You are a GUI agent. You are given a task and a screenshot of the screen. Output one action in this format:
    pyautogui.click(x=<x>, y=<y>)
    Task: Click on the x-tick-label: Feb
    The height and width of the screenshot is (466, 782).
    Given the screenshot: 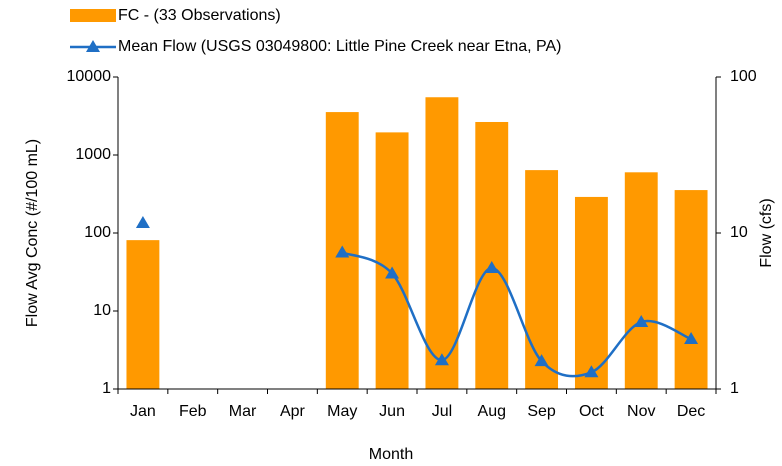 What is the action you would take?
    pyautogui.click(x=193, y=411)
    